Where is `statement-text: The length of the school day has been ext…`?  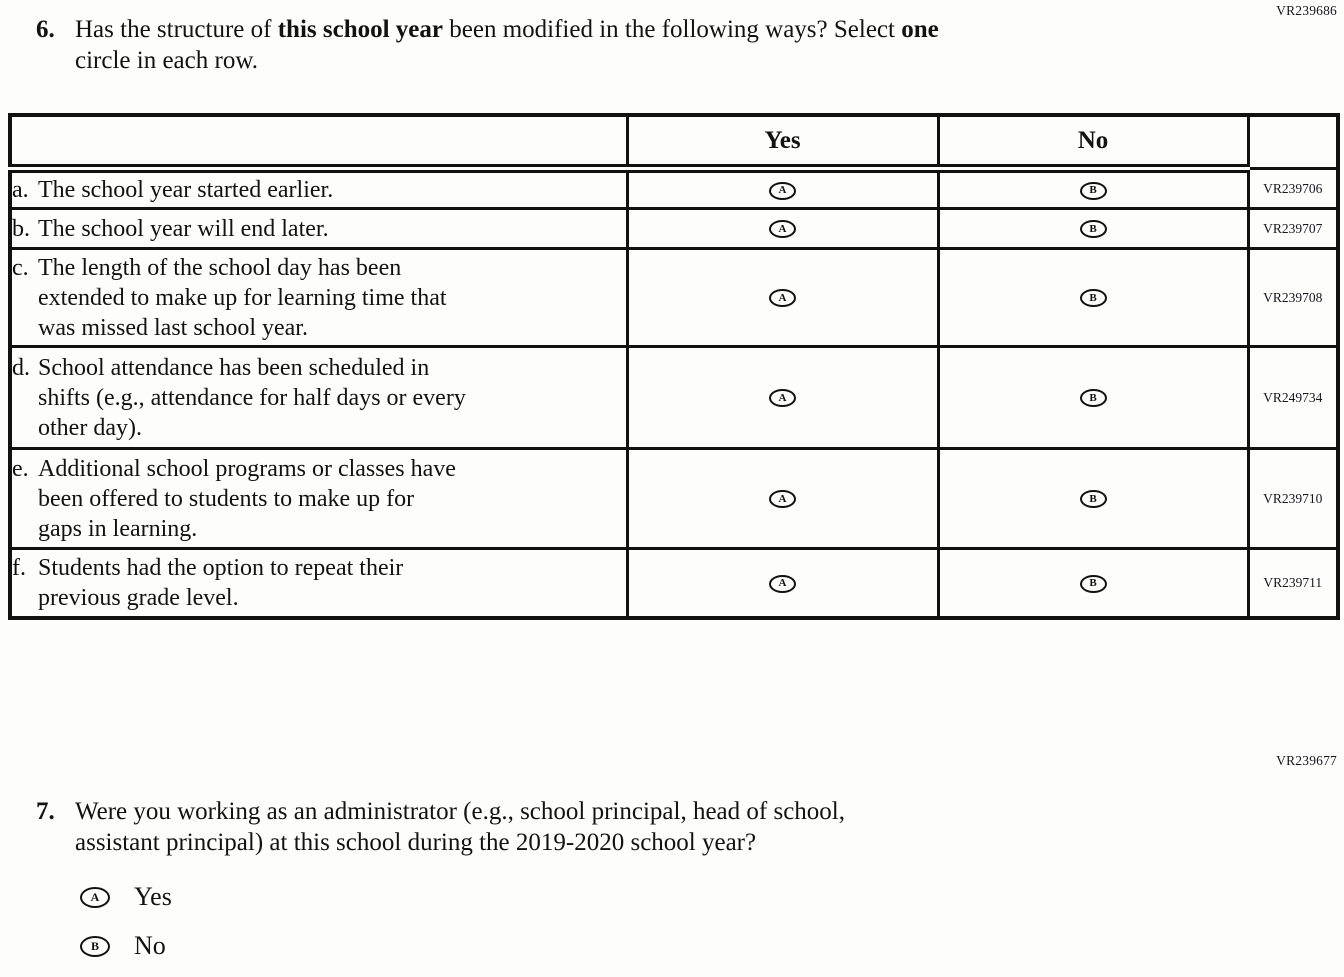 statement-text: The length of the school day has been ext… is located at coordinates (242, 297).